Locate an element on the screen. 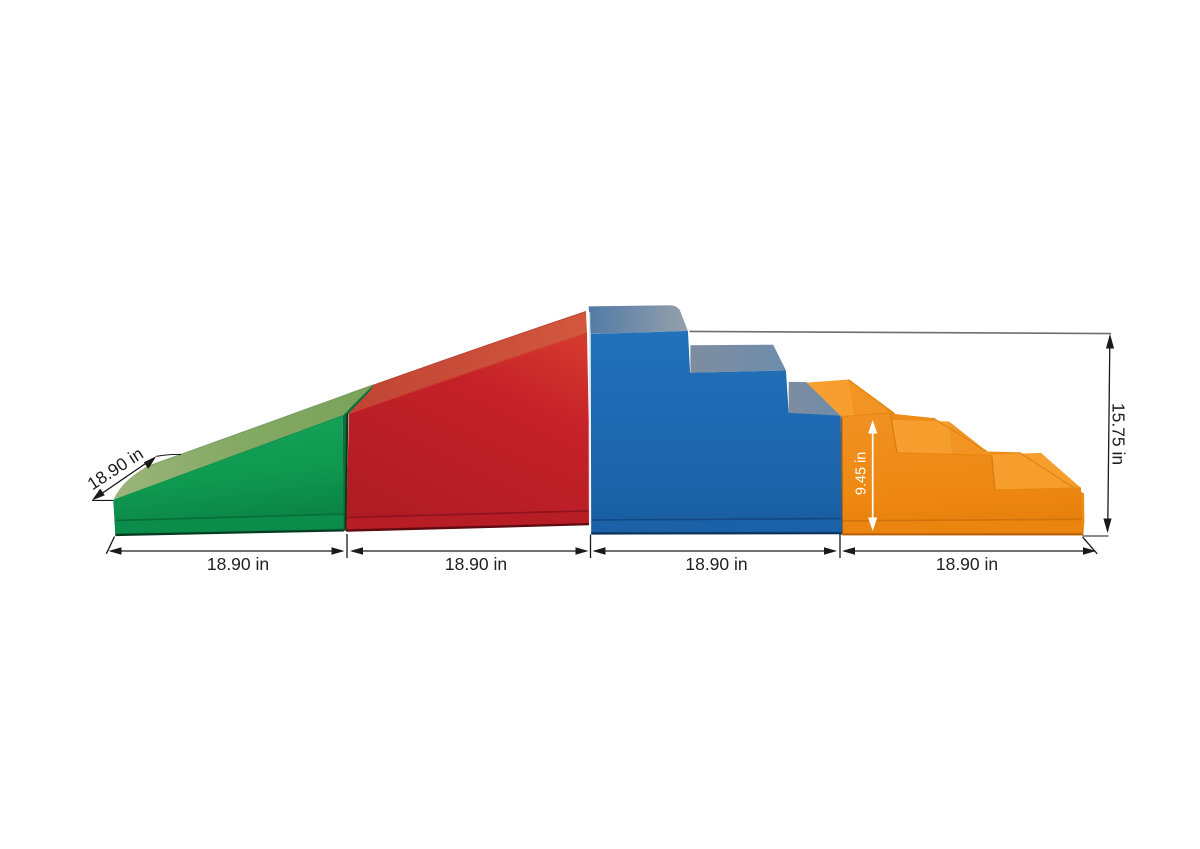  svg-text: 9.45 in is located at coordinates (861, 474).